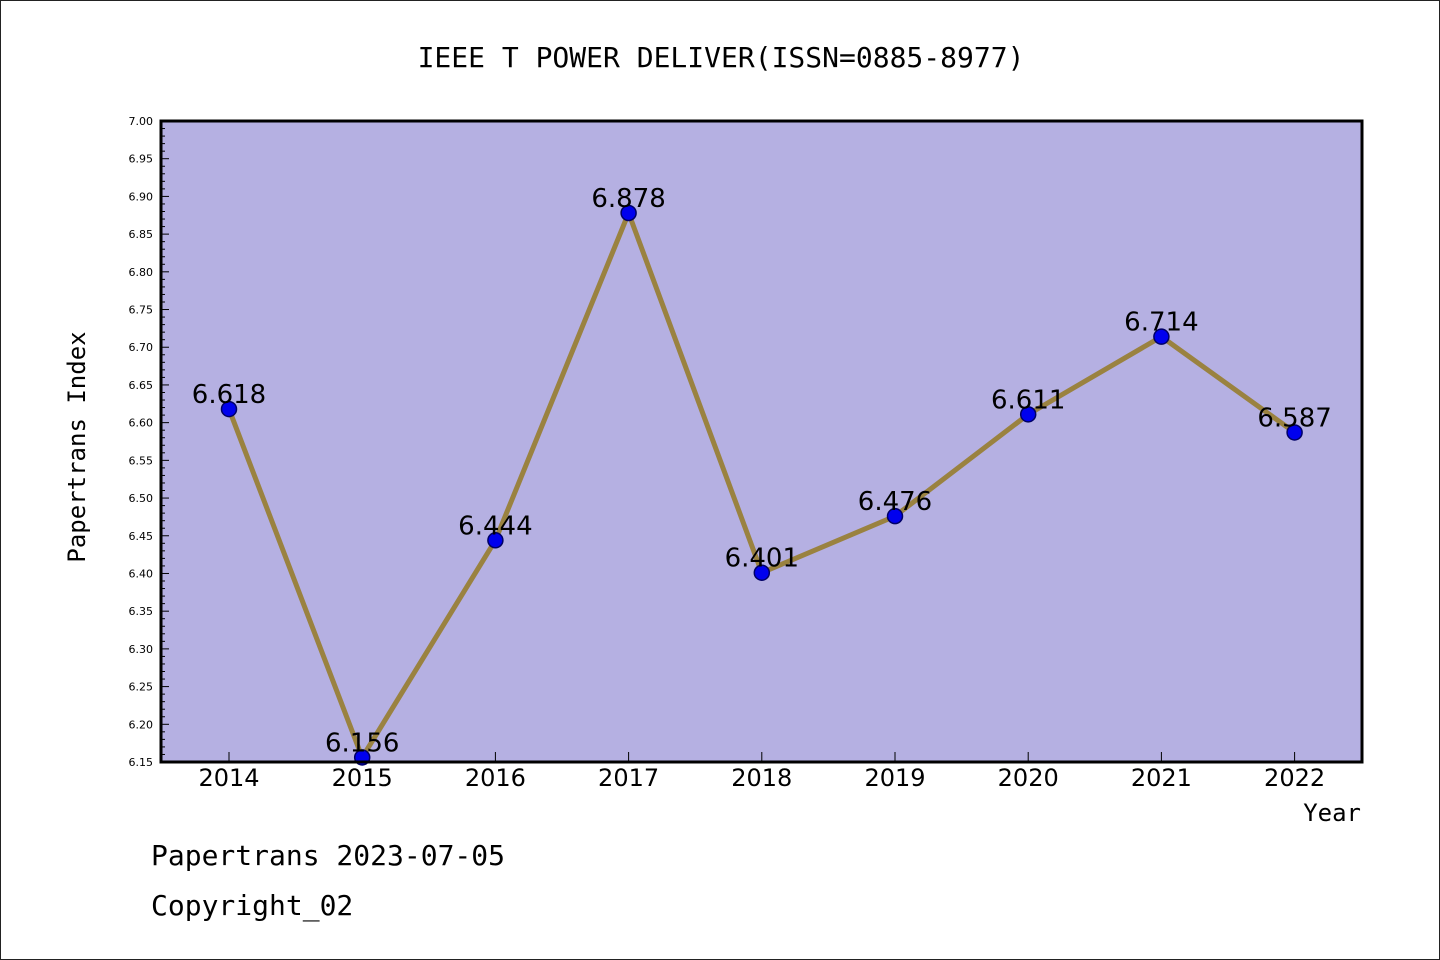 Image resolution: width=1440 pixels, height=960 pixels. What do you see at coordinates (762, 559) in the screenshot?
I see `data-label: 6.401` at bounding box center [762, 559].